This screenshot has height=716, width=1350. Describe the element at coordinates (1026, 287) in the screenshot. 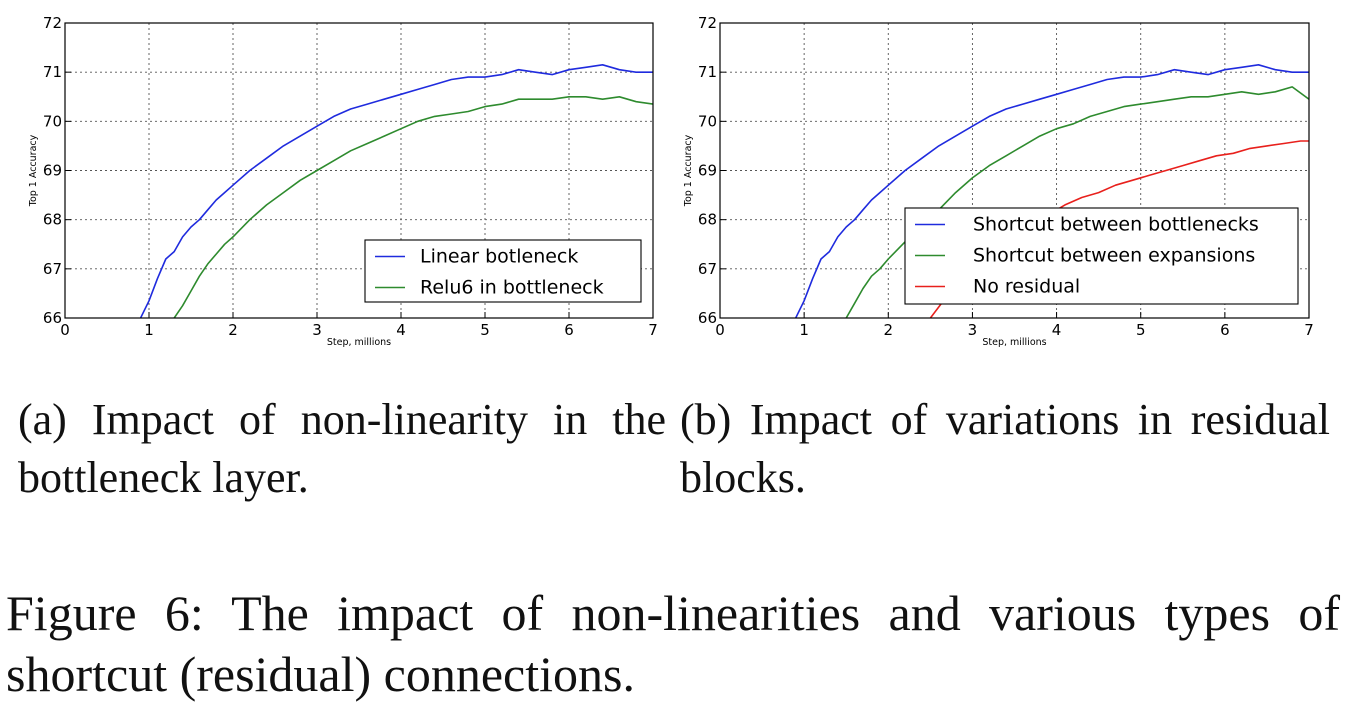

I see `legend-label: No residual` at that location.